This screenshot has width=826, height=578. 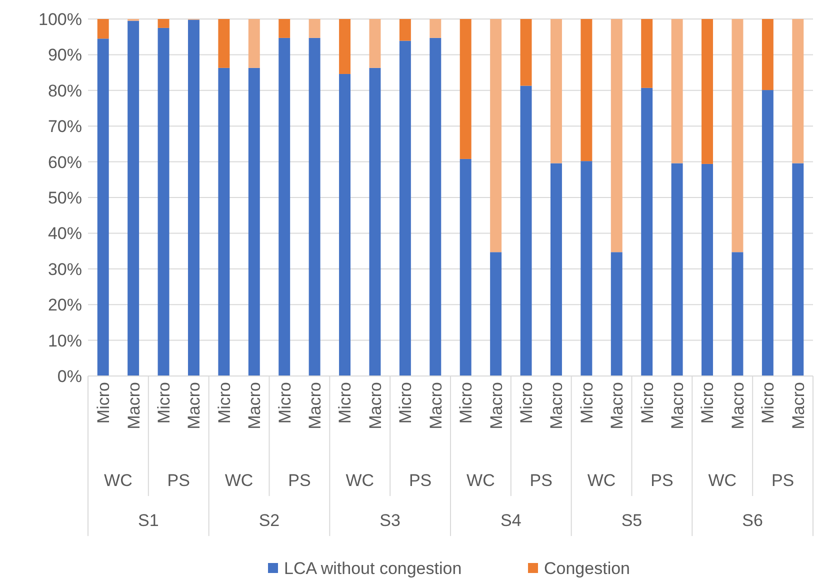 What do you see at coordinates (752, 520) in the screenshot?
I see `text: S6` at bounding box center [752, 520].